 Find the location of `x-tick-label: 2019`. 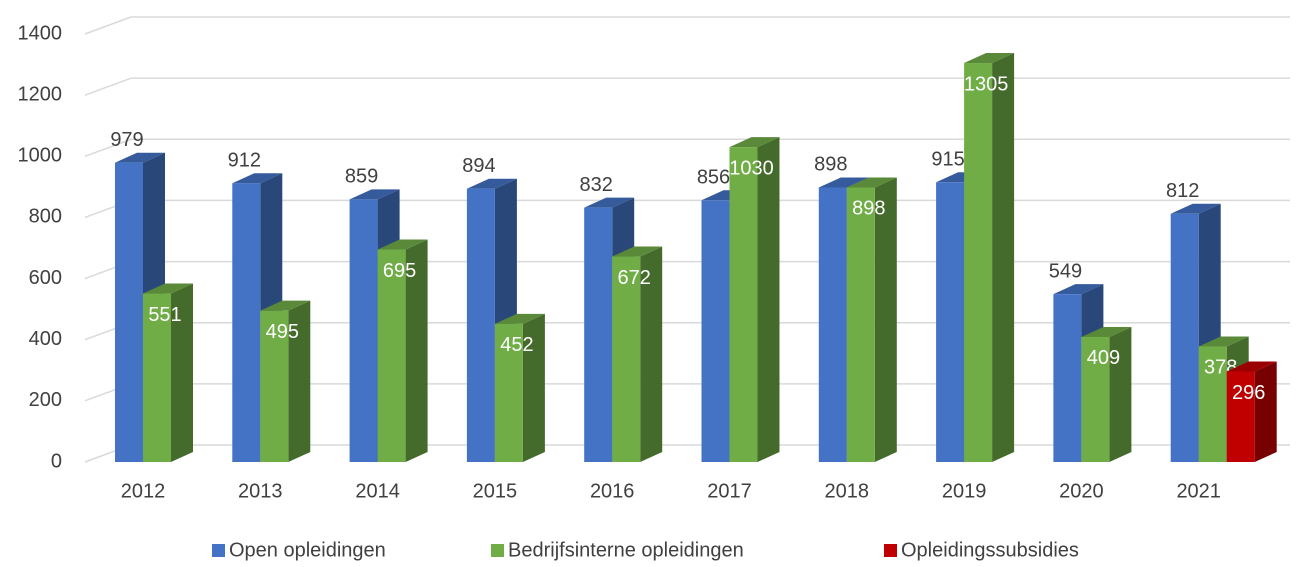

x-tick-label: 2019 is located at coordinates (964, 491).